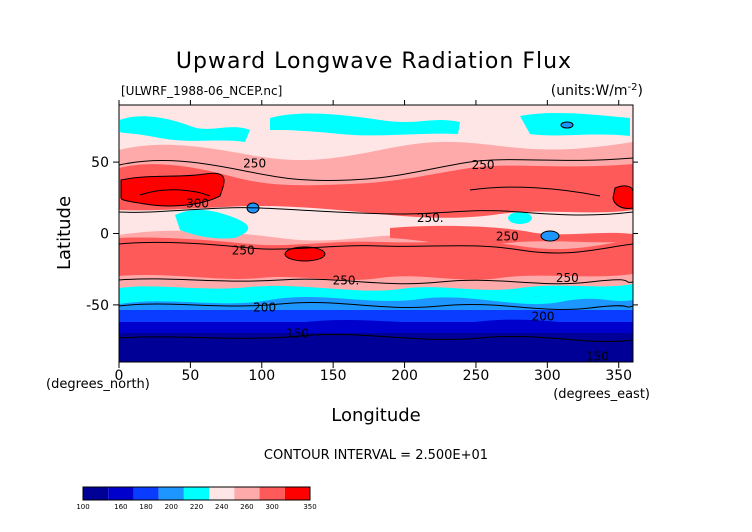  I want to click on y-tick-label: 0, so click(104, 235).